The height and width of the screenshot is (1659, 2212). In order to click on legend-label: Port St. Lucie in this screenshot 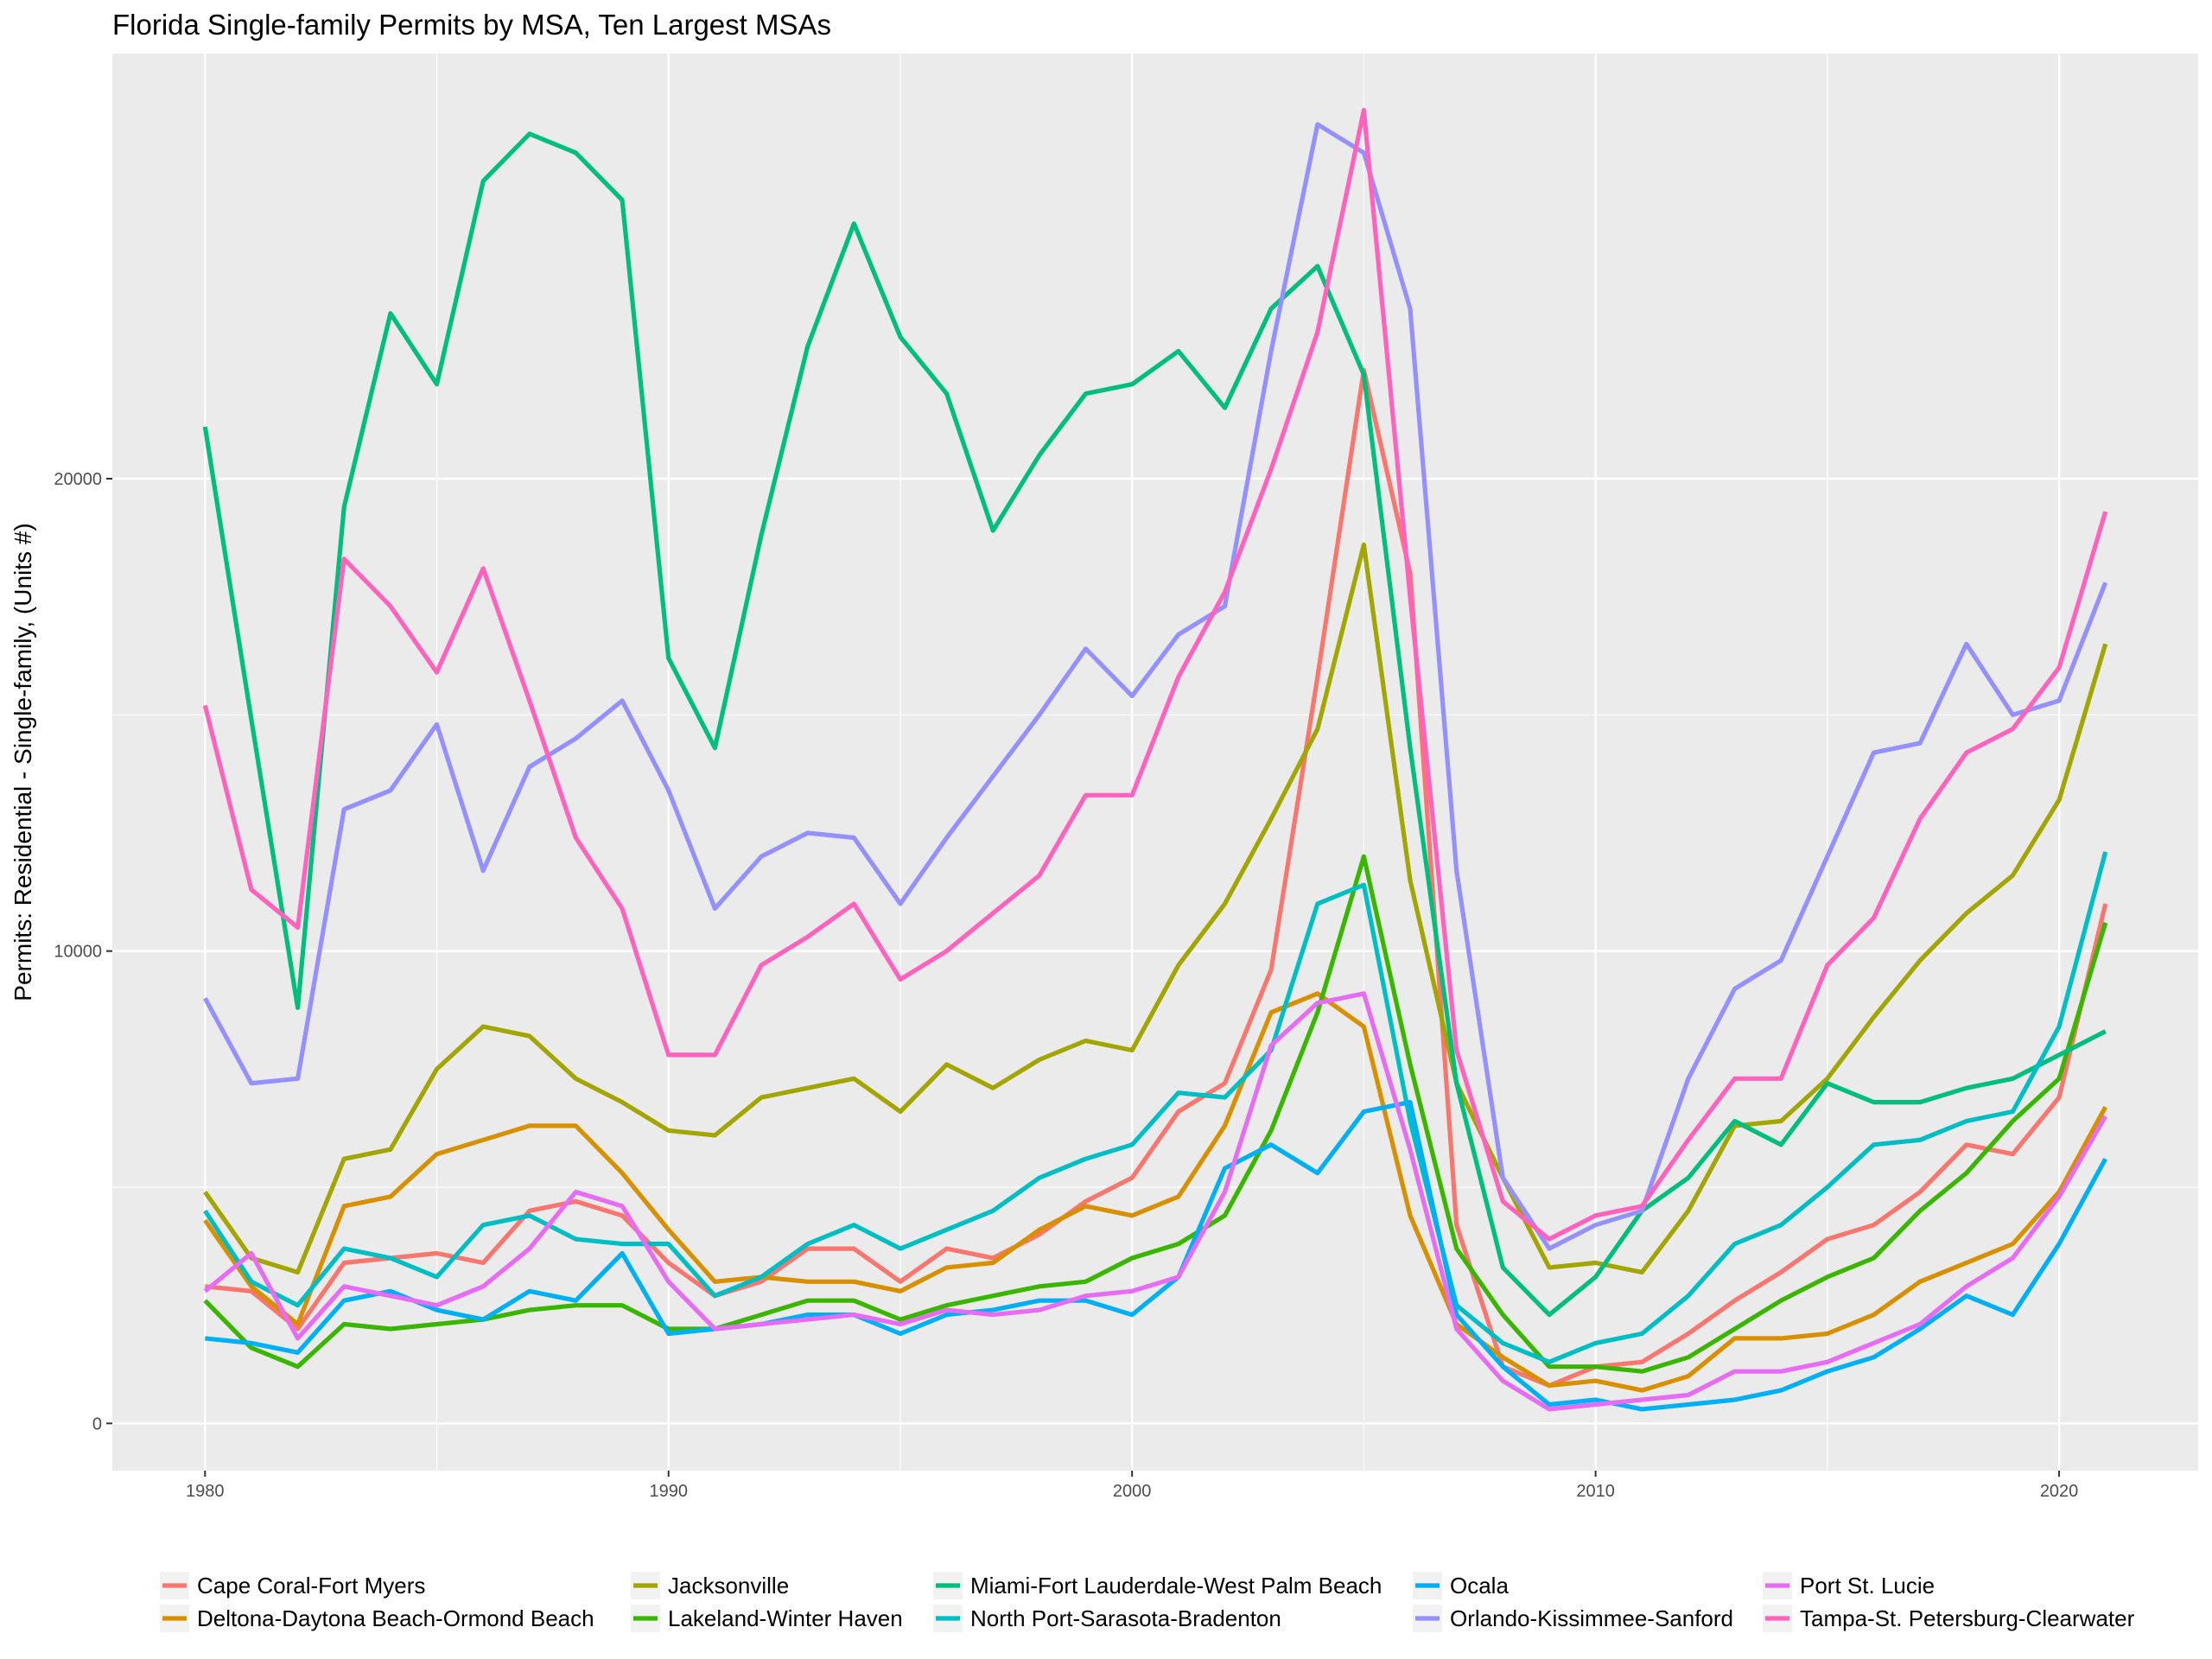, I will do `click(1867, 1586)`.